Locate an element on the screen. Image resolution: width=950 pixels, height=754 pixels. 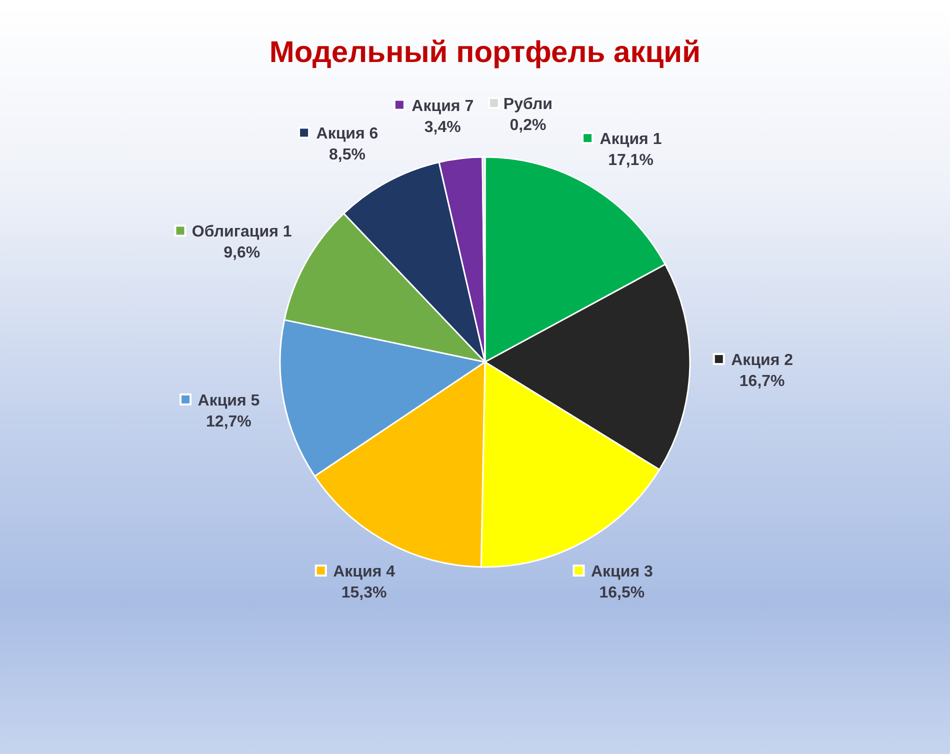
data-label: 16,7% is located at coordinates (762, 381).